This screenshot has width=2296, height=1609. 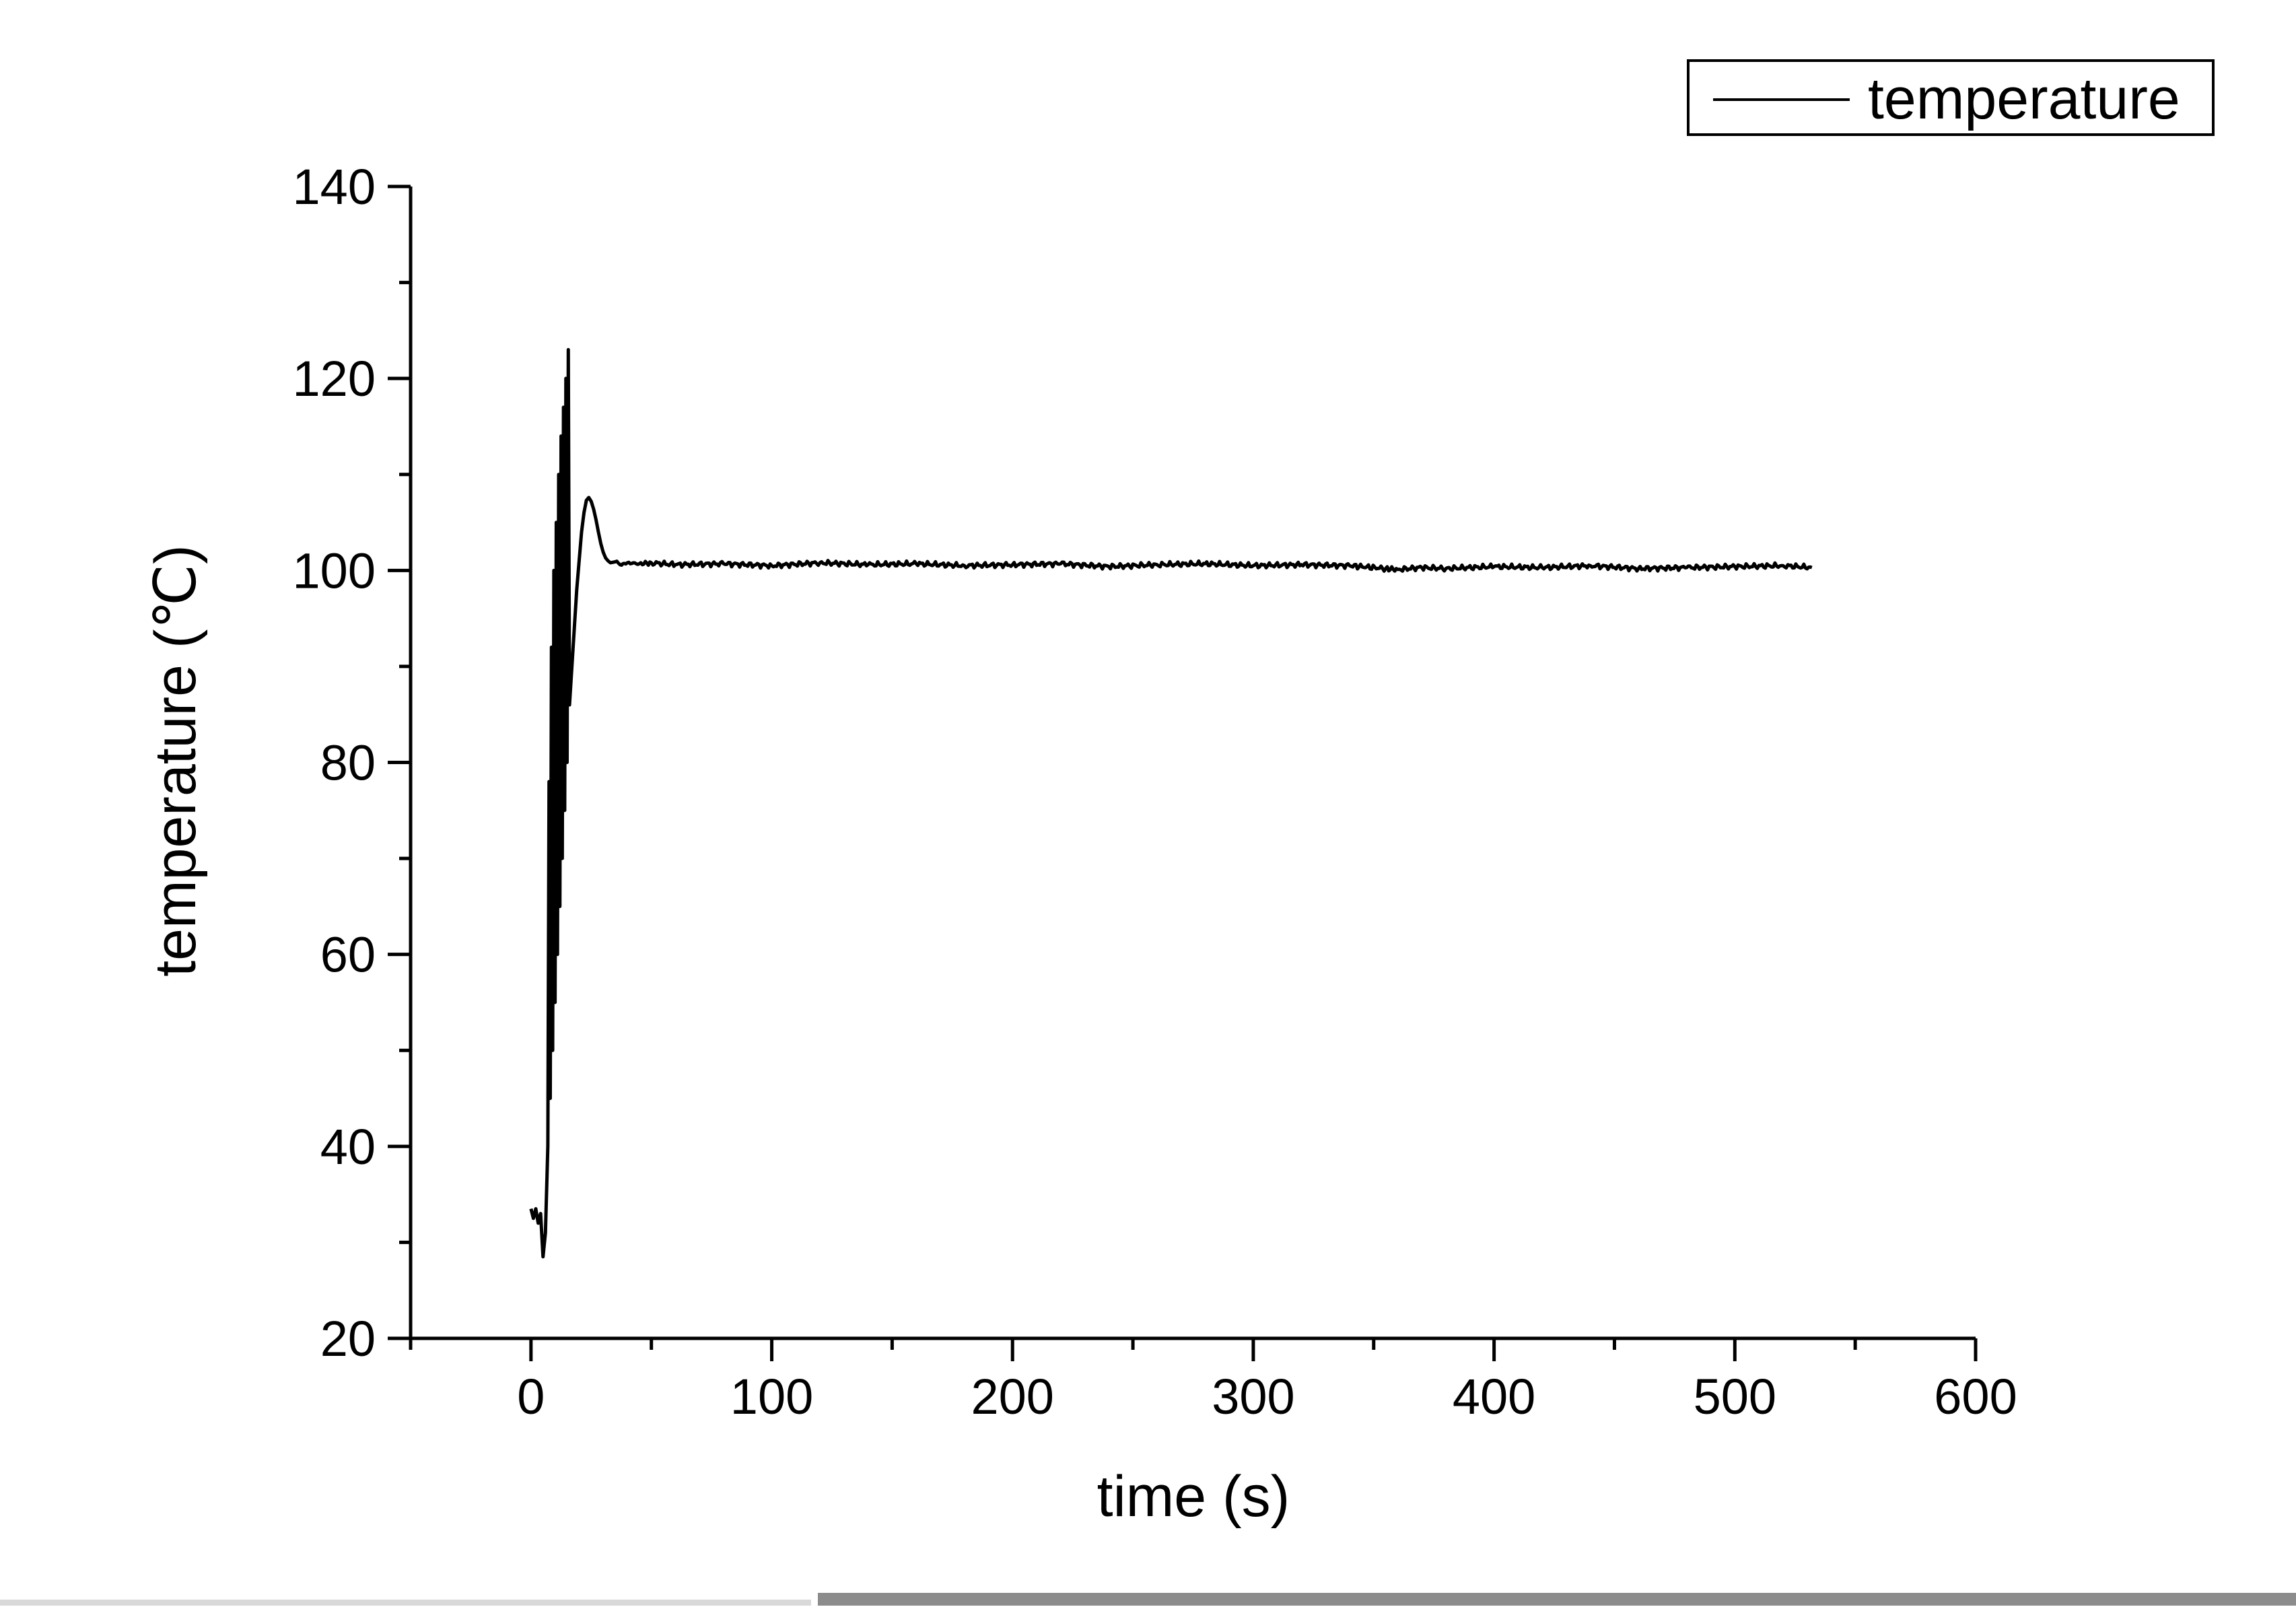 I want to click on x-tick-label: 300, so click(x=1253, y=1397).